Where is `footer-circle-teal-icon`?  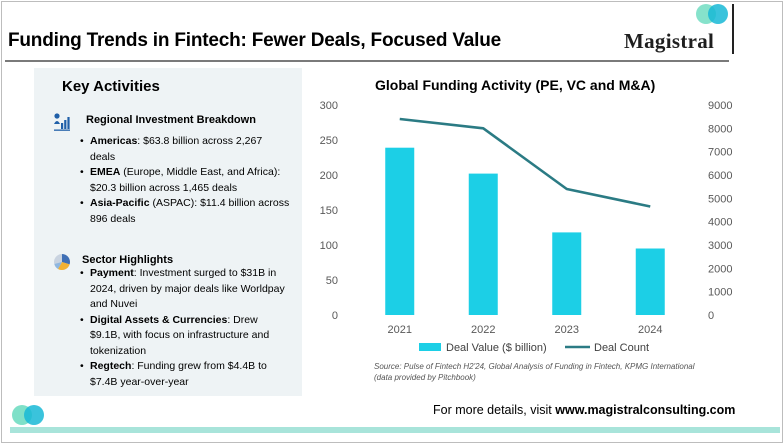
footer-circle-teal-icon is located at coordinates (34, 415).